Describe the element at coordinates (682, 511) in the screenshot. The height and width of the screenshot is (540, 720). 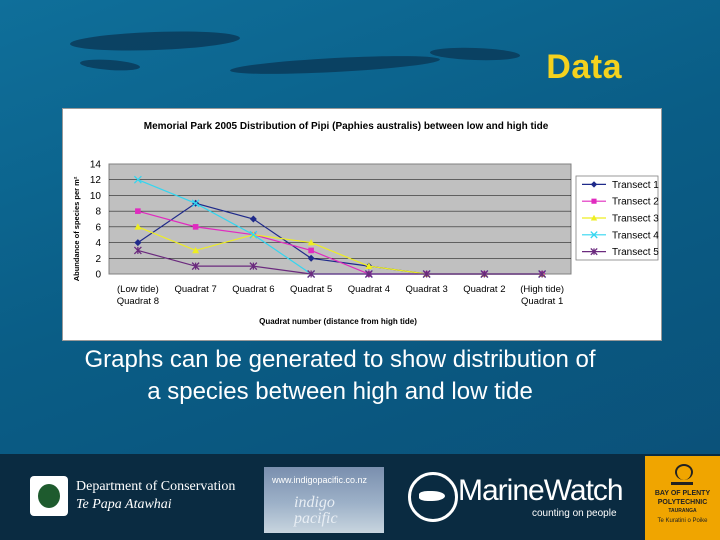
I see `bop-line-3: TAURANGA` at that location.